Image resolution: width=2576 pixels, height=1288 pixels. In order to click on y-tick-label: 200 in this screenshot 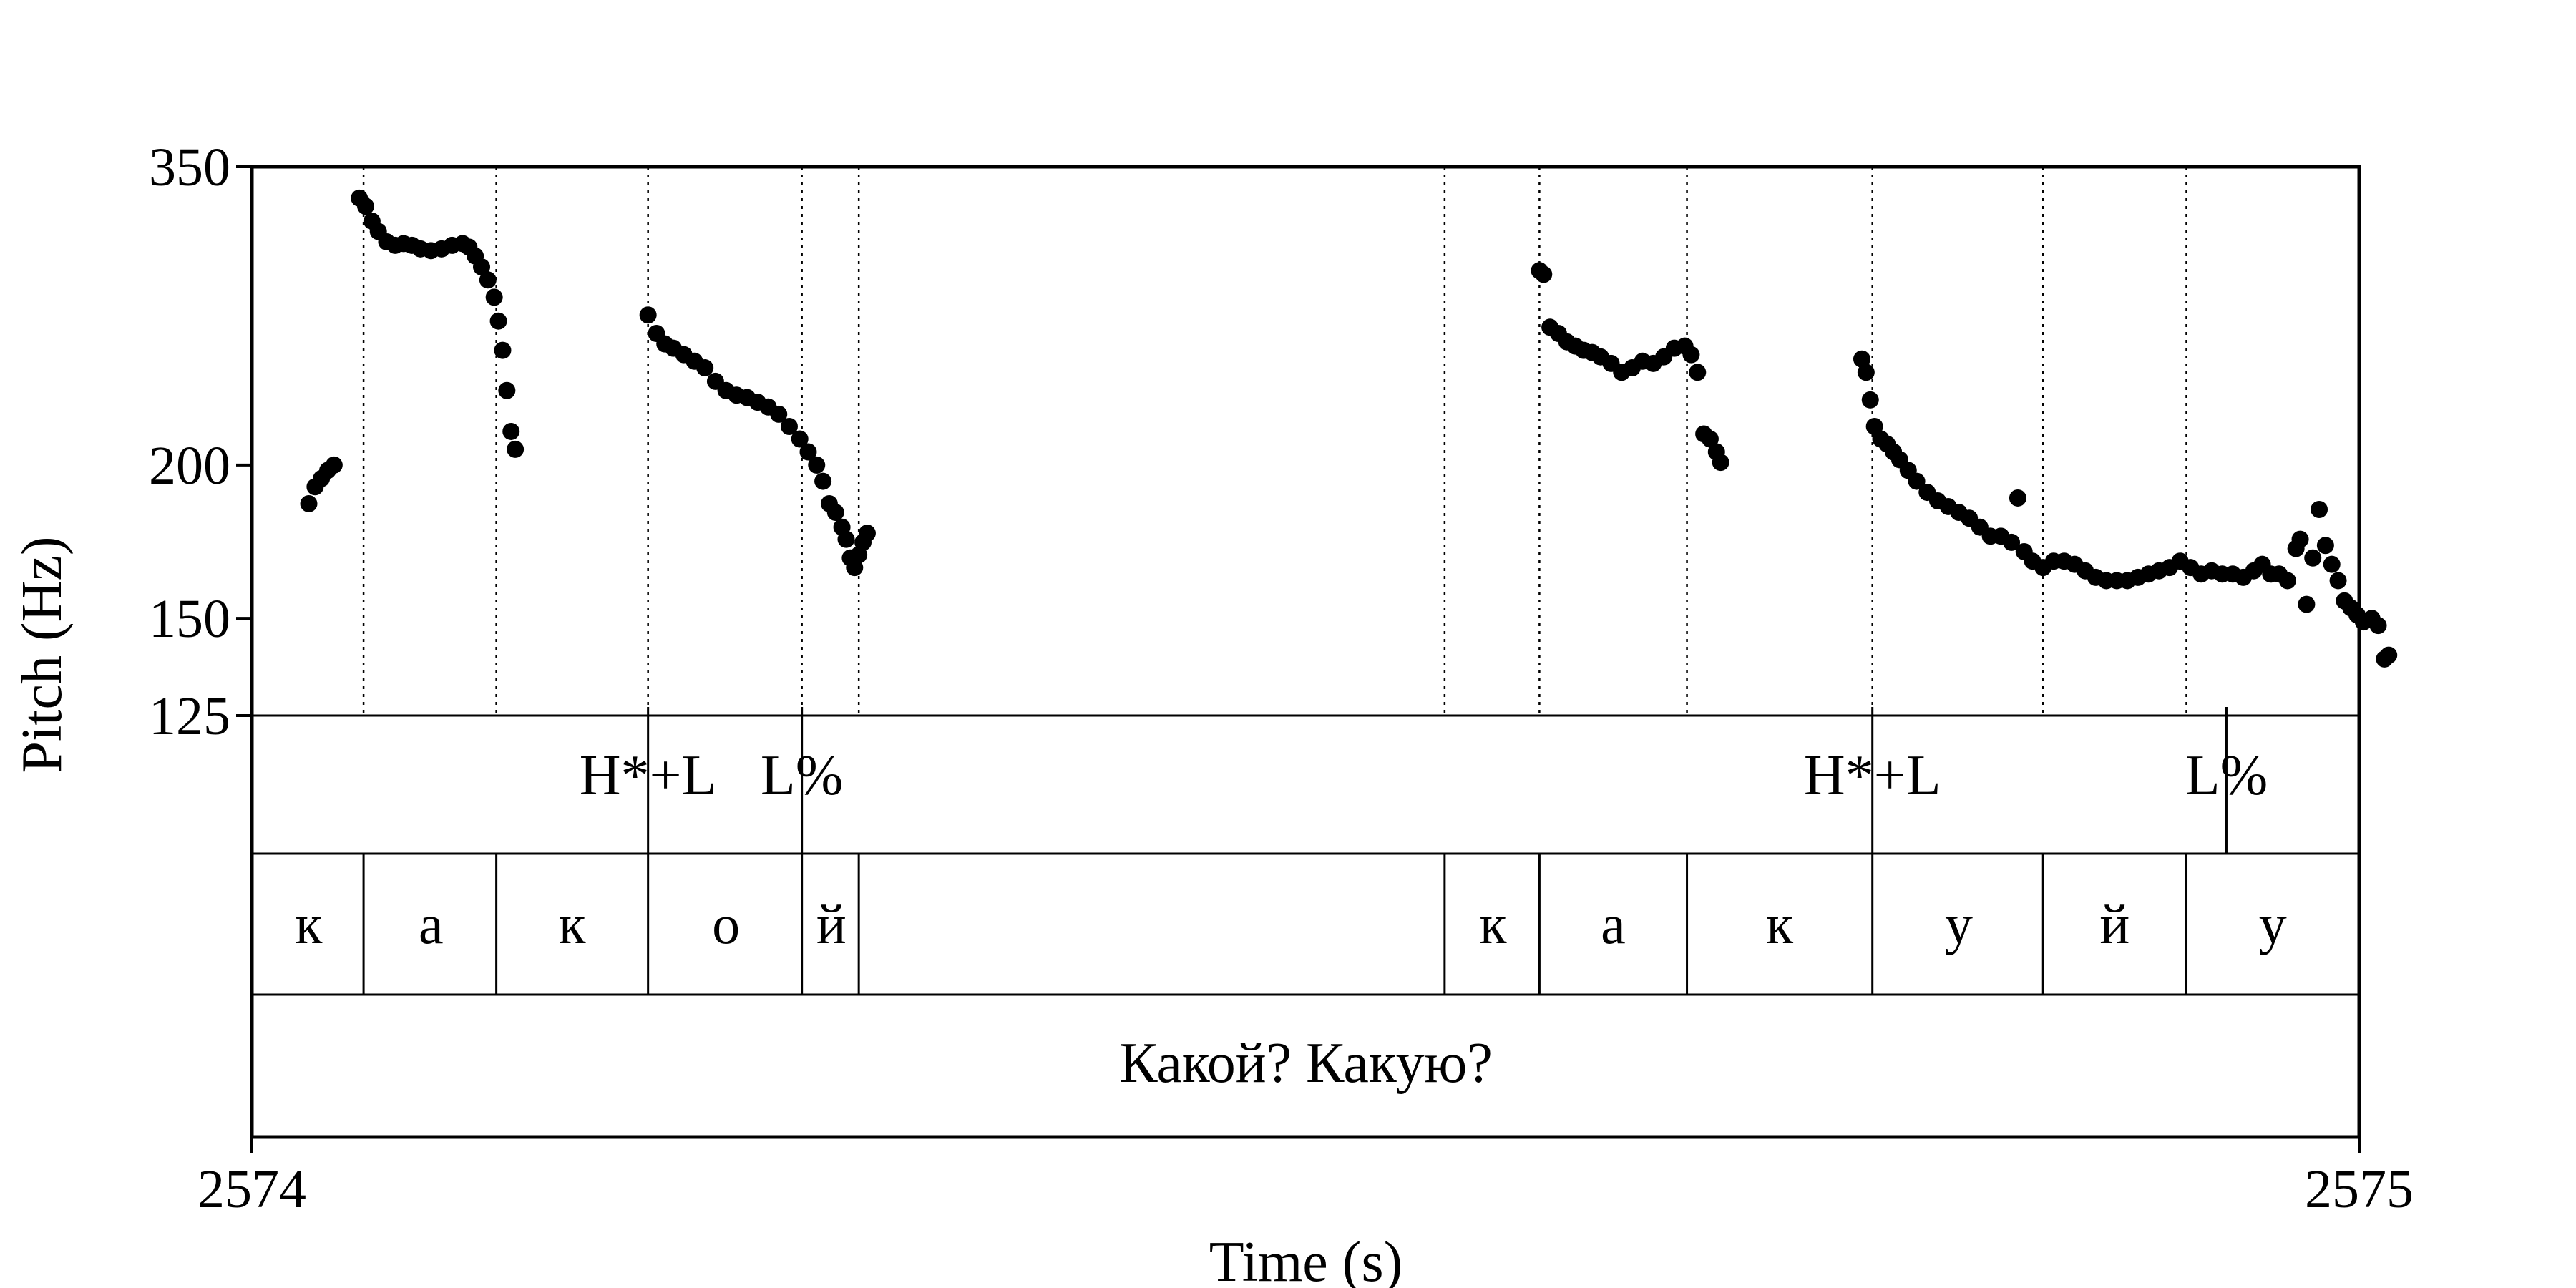, I will do `click(189, 466)`.